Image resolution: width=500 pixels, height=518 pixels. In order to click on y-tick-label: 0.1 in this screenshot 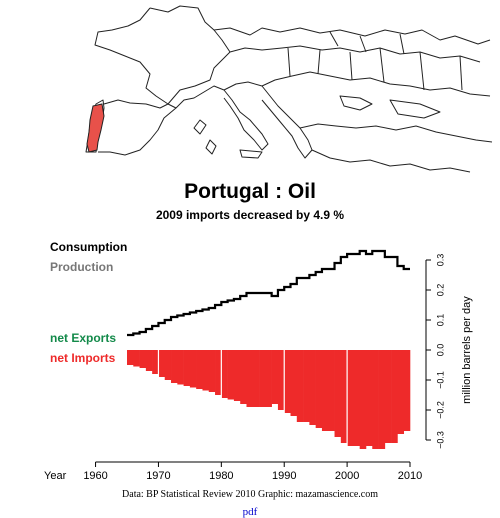, I will do `click(440, 320)`.